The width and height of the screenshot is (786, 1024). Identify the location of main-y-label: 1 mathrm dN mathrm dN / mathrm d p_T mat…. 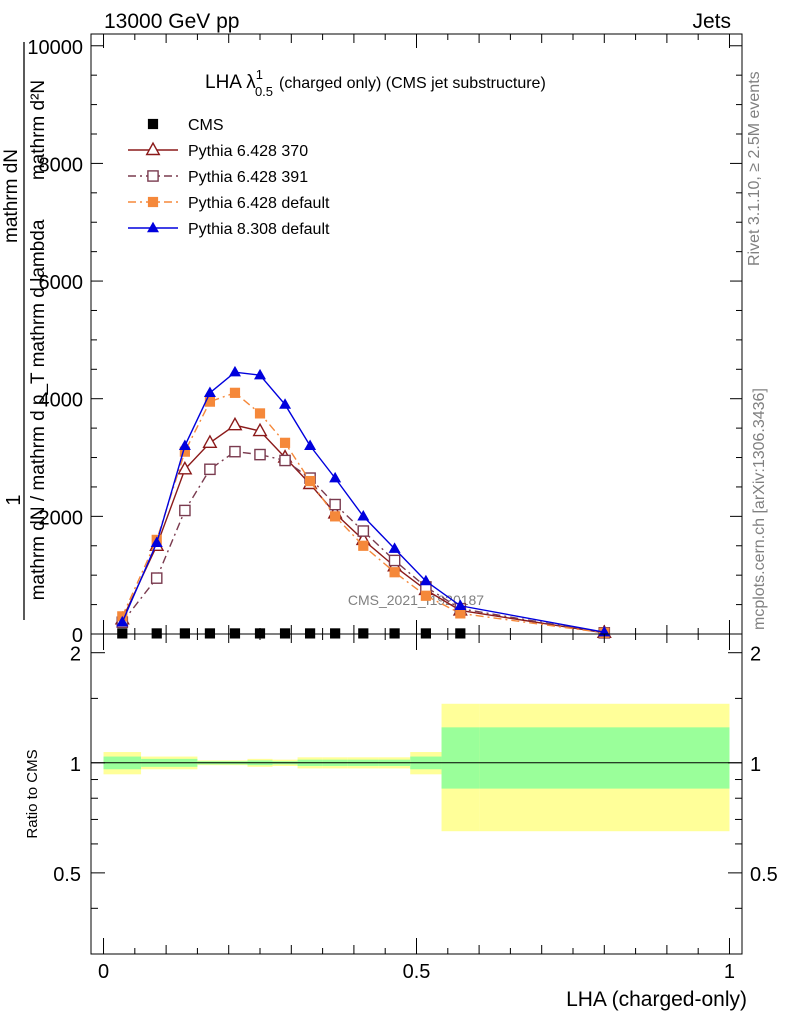
(25, 331).